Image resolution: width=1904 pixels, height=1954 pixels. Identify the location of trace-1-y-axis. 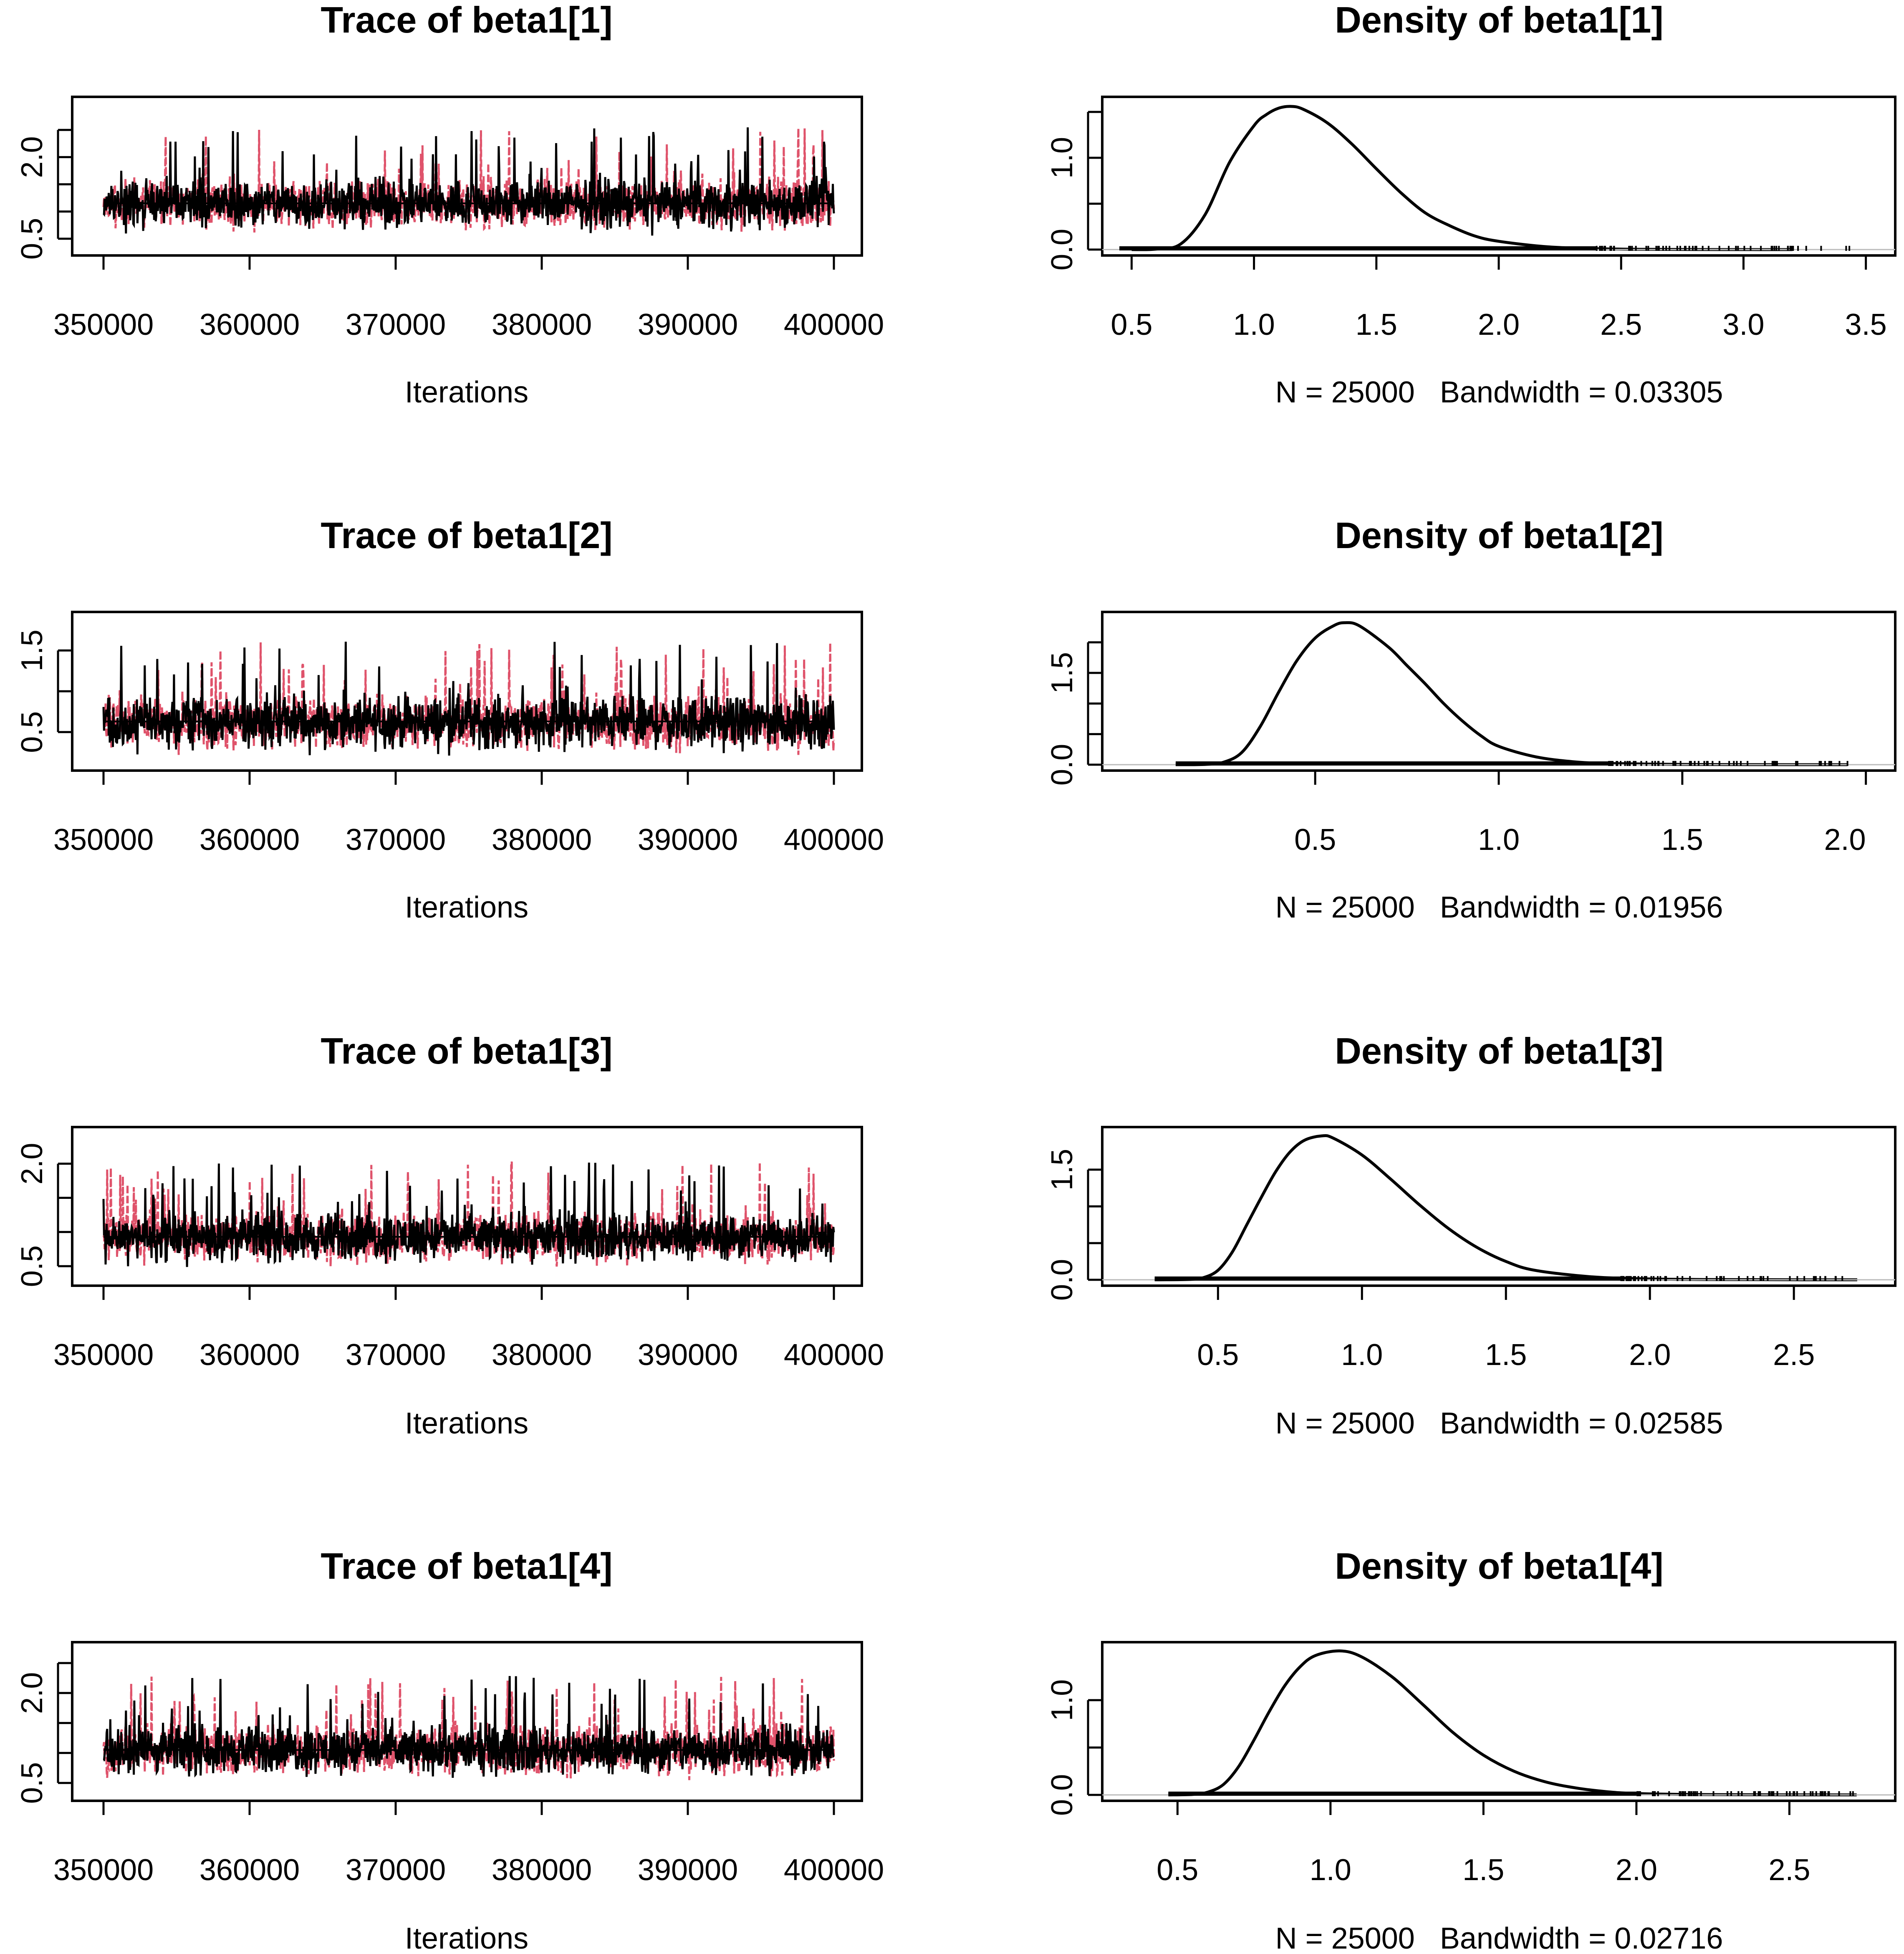
(64, 184).